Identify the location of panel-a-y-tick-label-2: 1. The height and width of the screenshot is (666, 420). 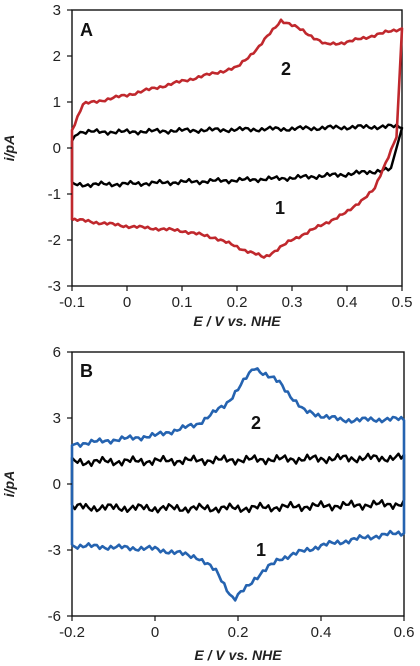
(57, 102).